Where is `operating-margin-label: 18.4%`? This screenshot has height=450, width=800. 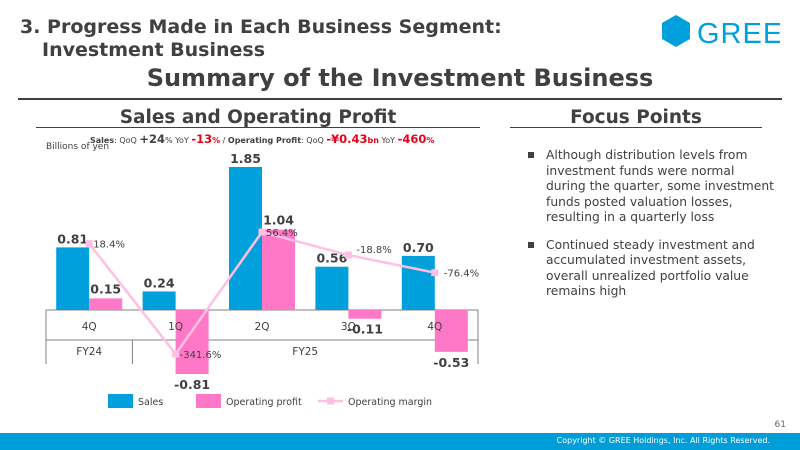
operating-margin-label: 18.4% is located at coordinates (109, 245).